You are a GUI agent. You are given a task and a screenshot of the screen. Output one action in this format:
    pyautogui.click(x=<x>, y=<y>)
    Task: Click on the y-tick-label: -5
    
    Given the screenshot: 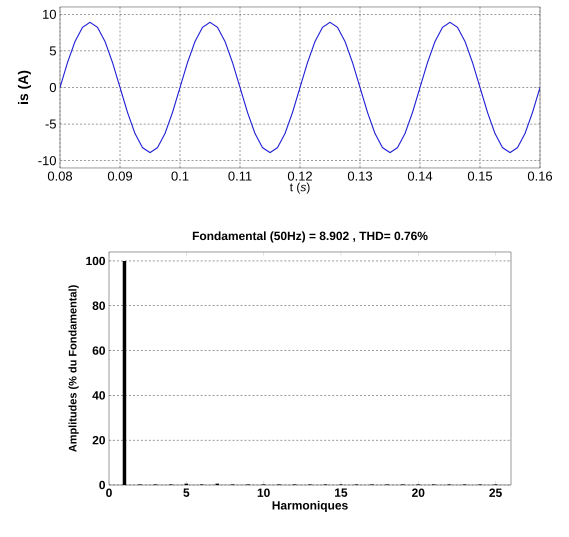 What is the action you would take?
    pyautogui.click(x=51, y=124)
    